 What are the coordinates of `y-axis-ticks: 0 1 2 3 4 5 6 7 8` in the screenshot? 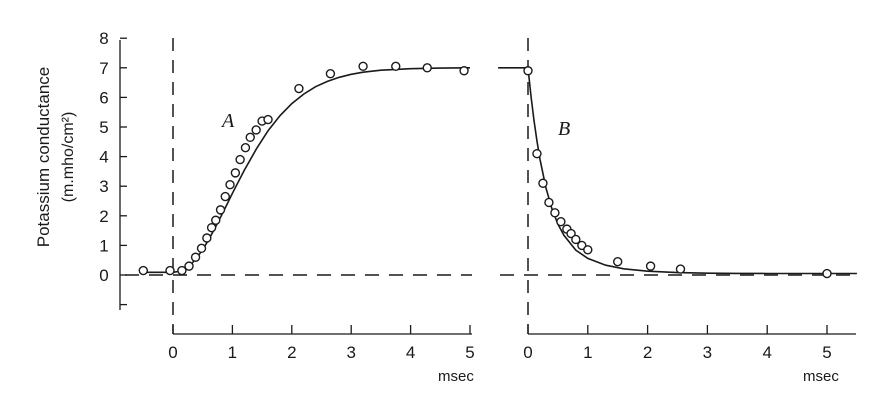 It's located at (113, 167).